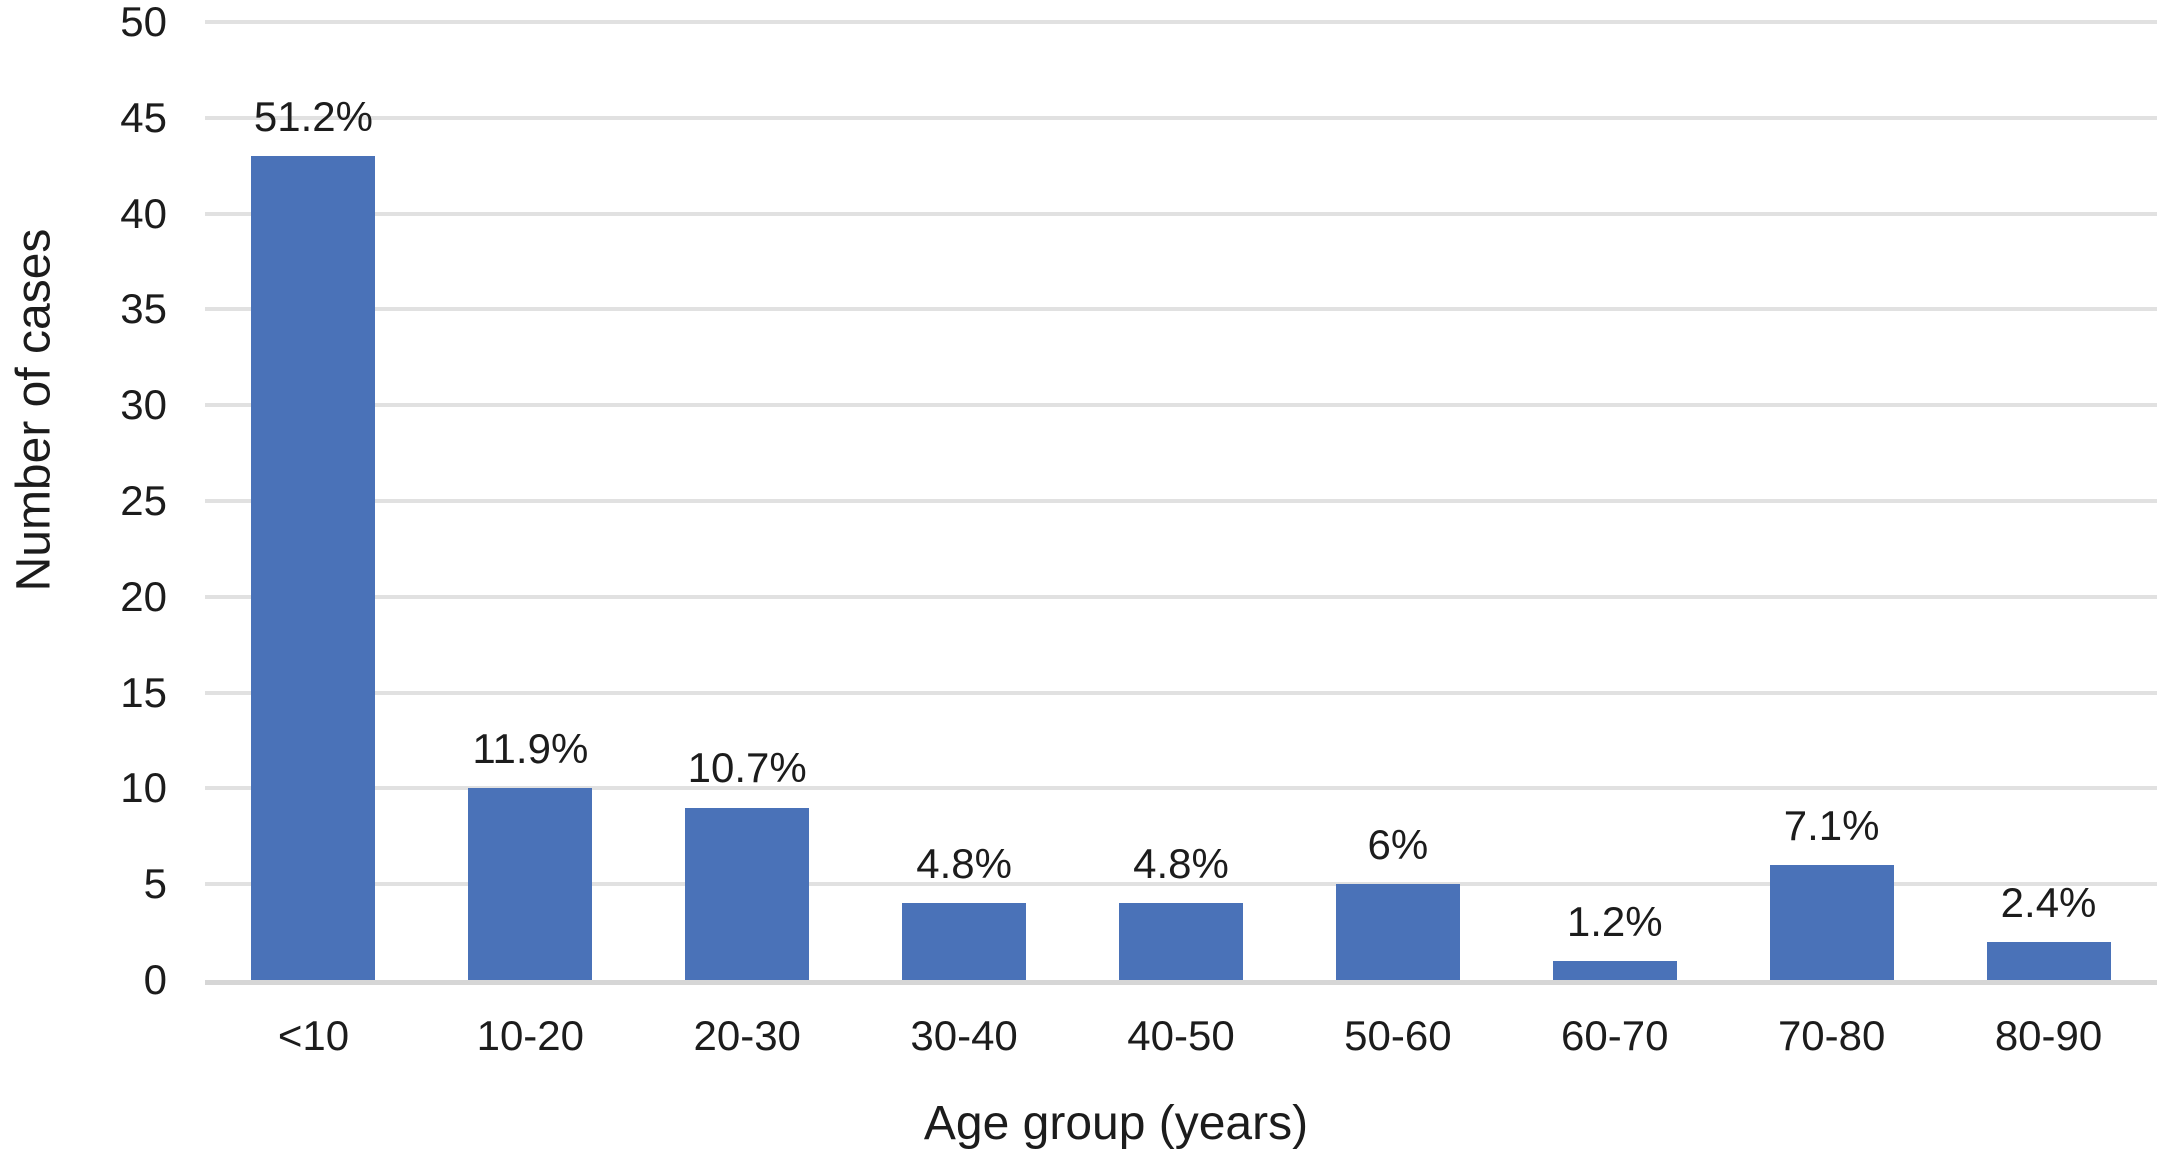 This screenshot has height=1169, width=2157. I want to click on y-tick-label-45: 45, so click(143, 117).